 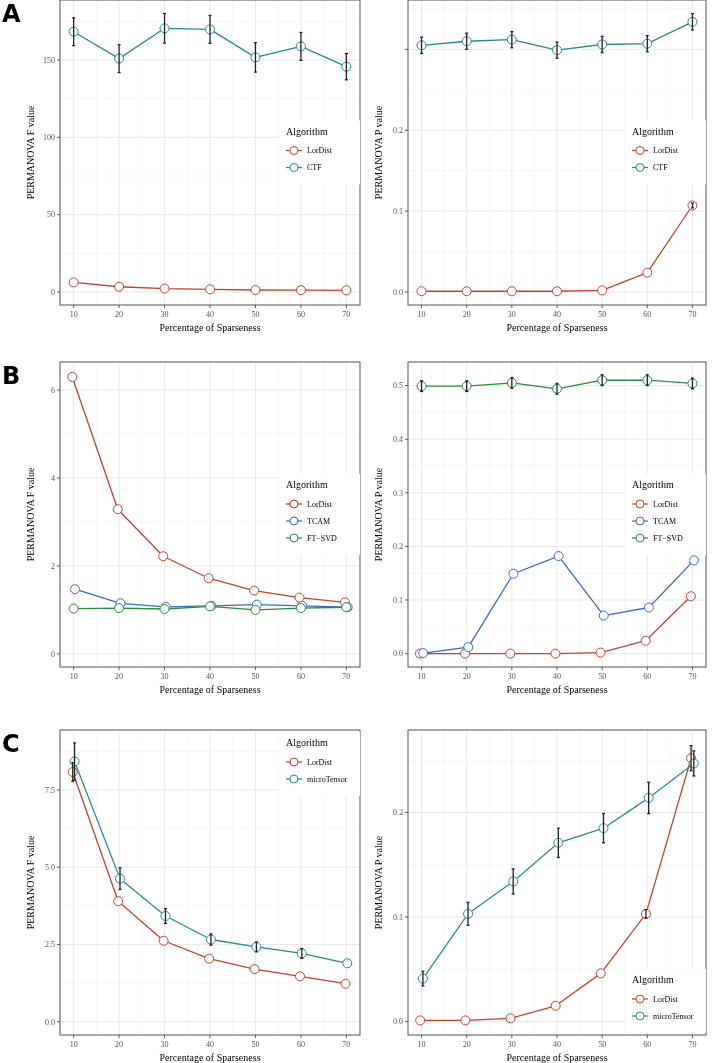 I want to click on y-tick-label: 0.4, so click(x=398, y=439).